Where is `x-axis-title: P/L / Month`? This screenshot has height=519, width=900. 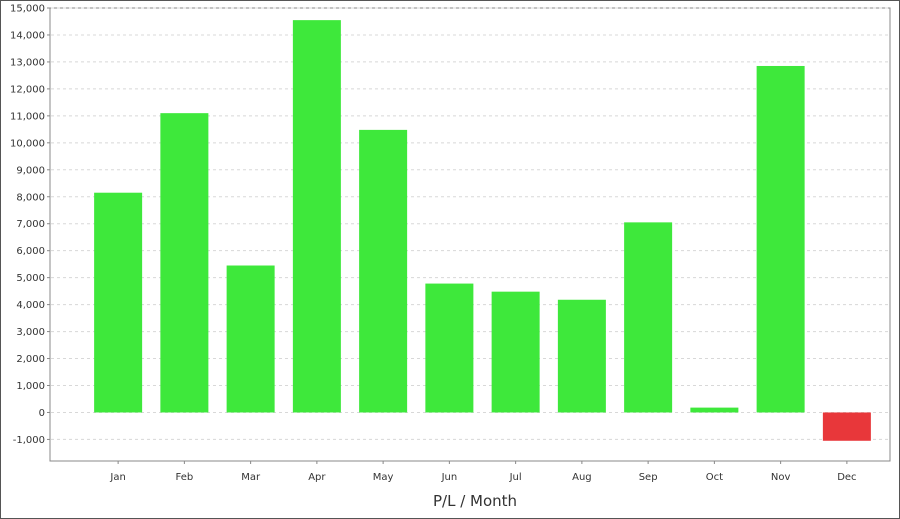 x-axis-title: P/L / Month is located at coordinates (475, 501).